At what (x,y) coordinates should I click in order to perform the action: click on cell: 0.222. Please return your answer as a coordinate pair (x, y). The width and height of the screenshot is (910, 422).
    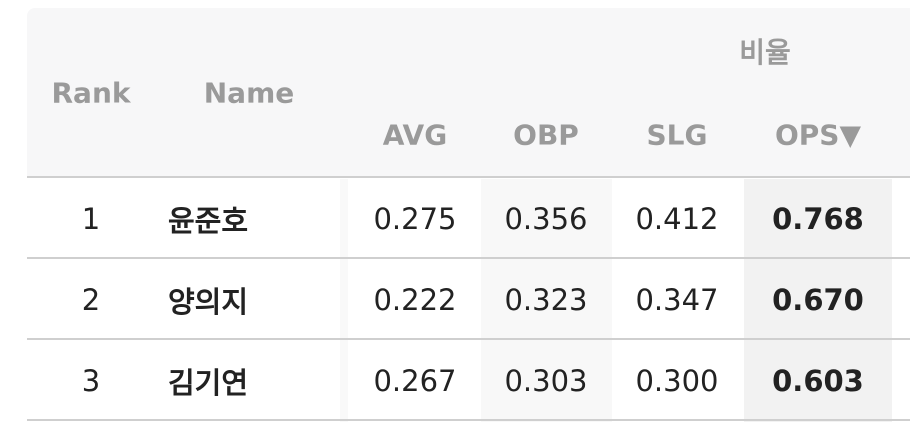
    Looking at the image, I should click on (415, 299).